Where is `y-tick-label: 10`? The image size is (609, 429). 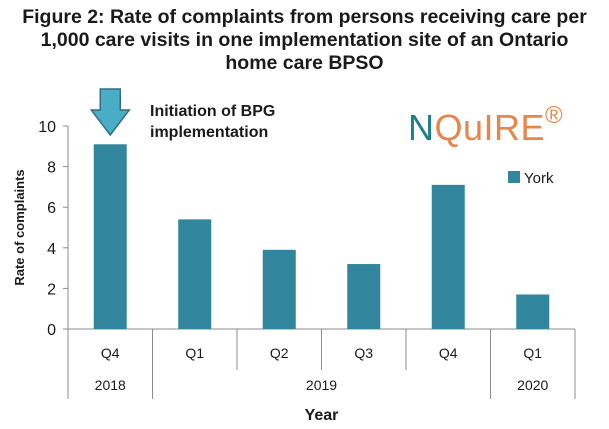
y-tick-label: 10 is located at coordinates (47, 127).